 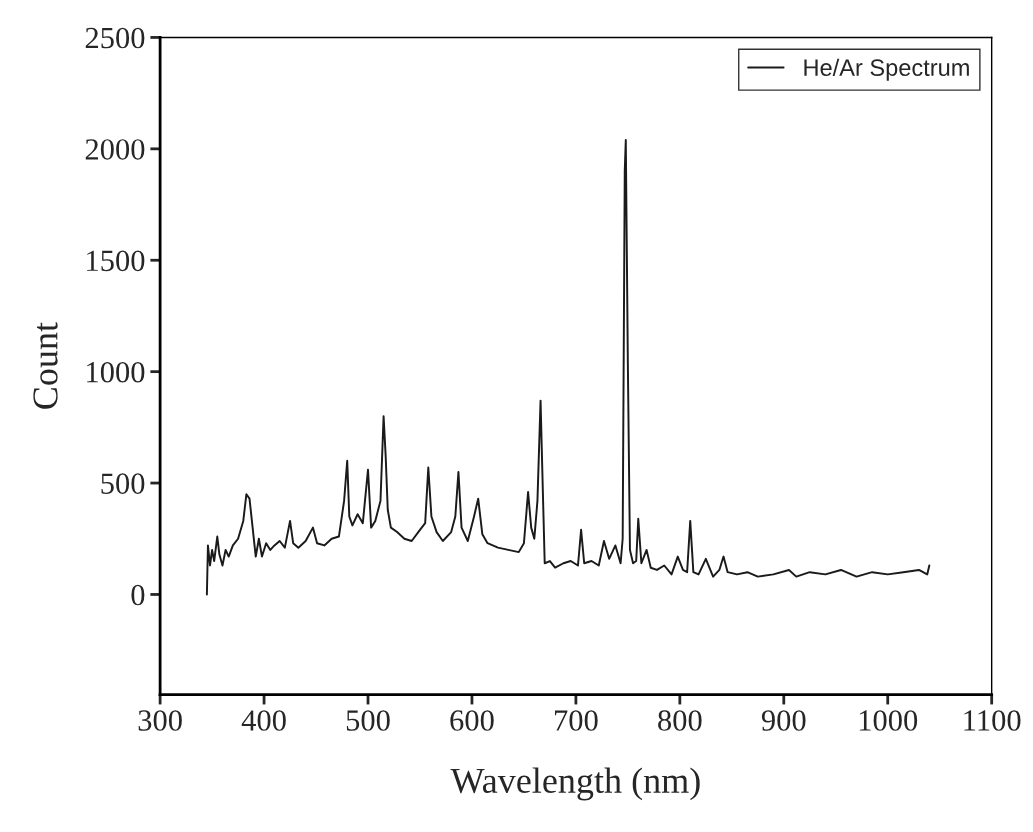 What do you see at coordinates (116, 261) in the screenshot?
I see `y-tick-label: 1500` at bounding box center [116, 261].